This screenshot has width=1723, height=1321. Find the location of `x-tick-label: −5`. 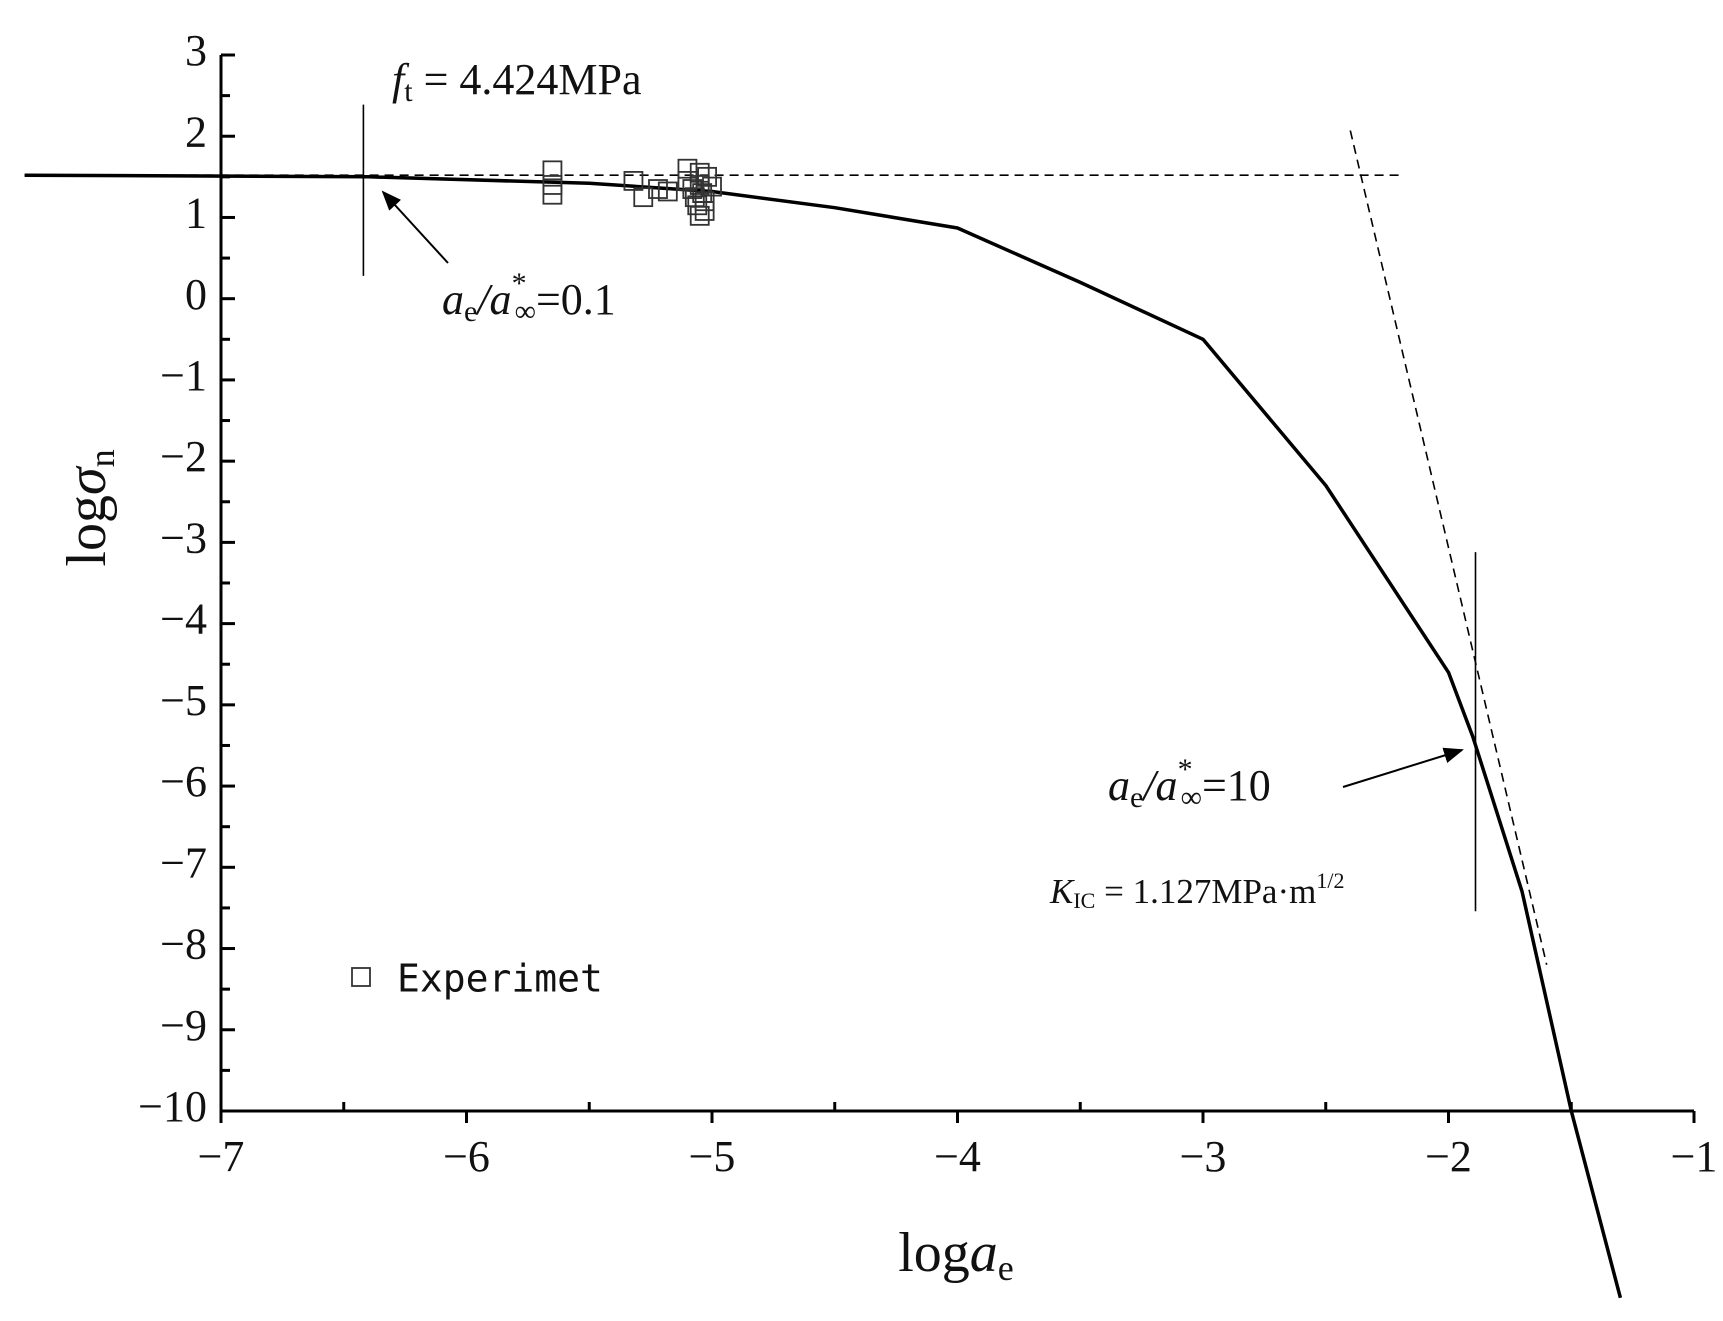

x-tick-label: −5 is located at coordinates (712, 1156).